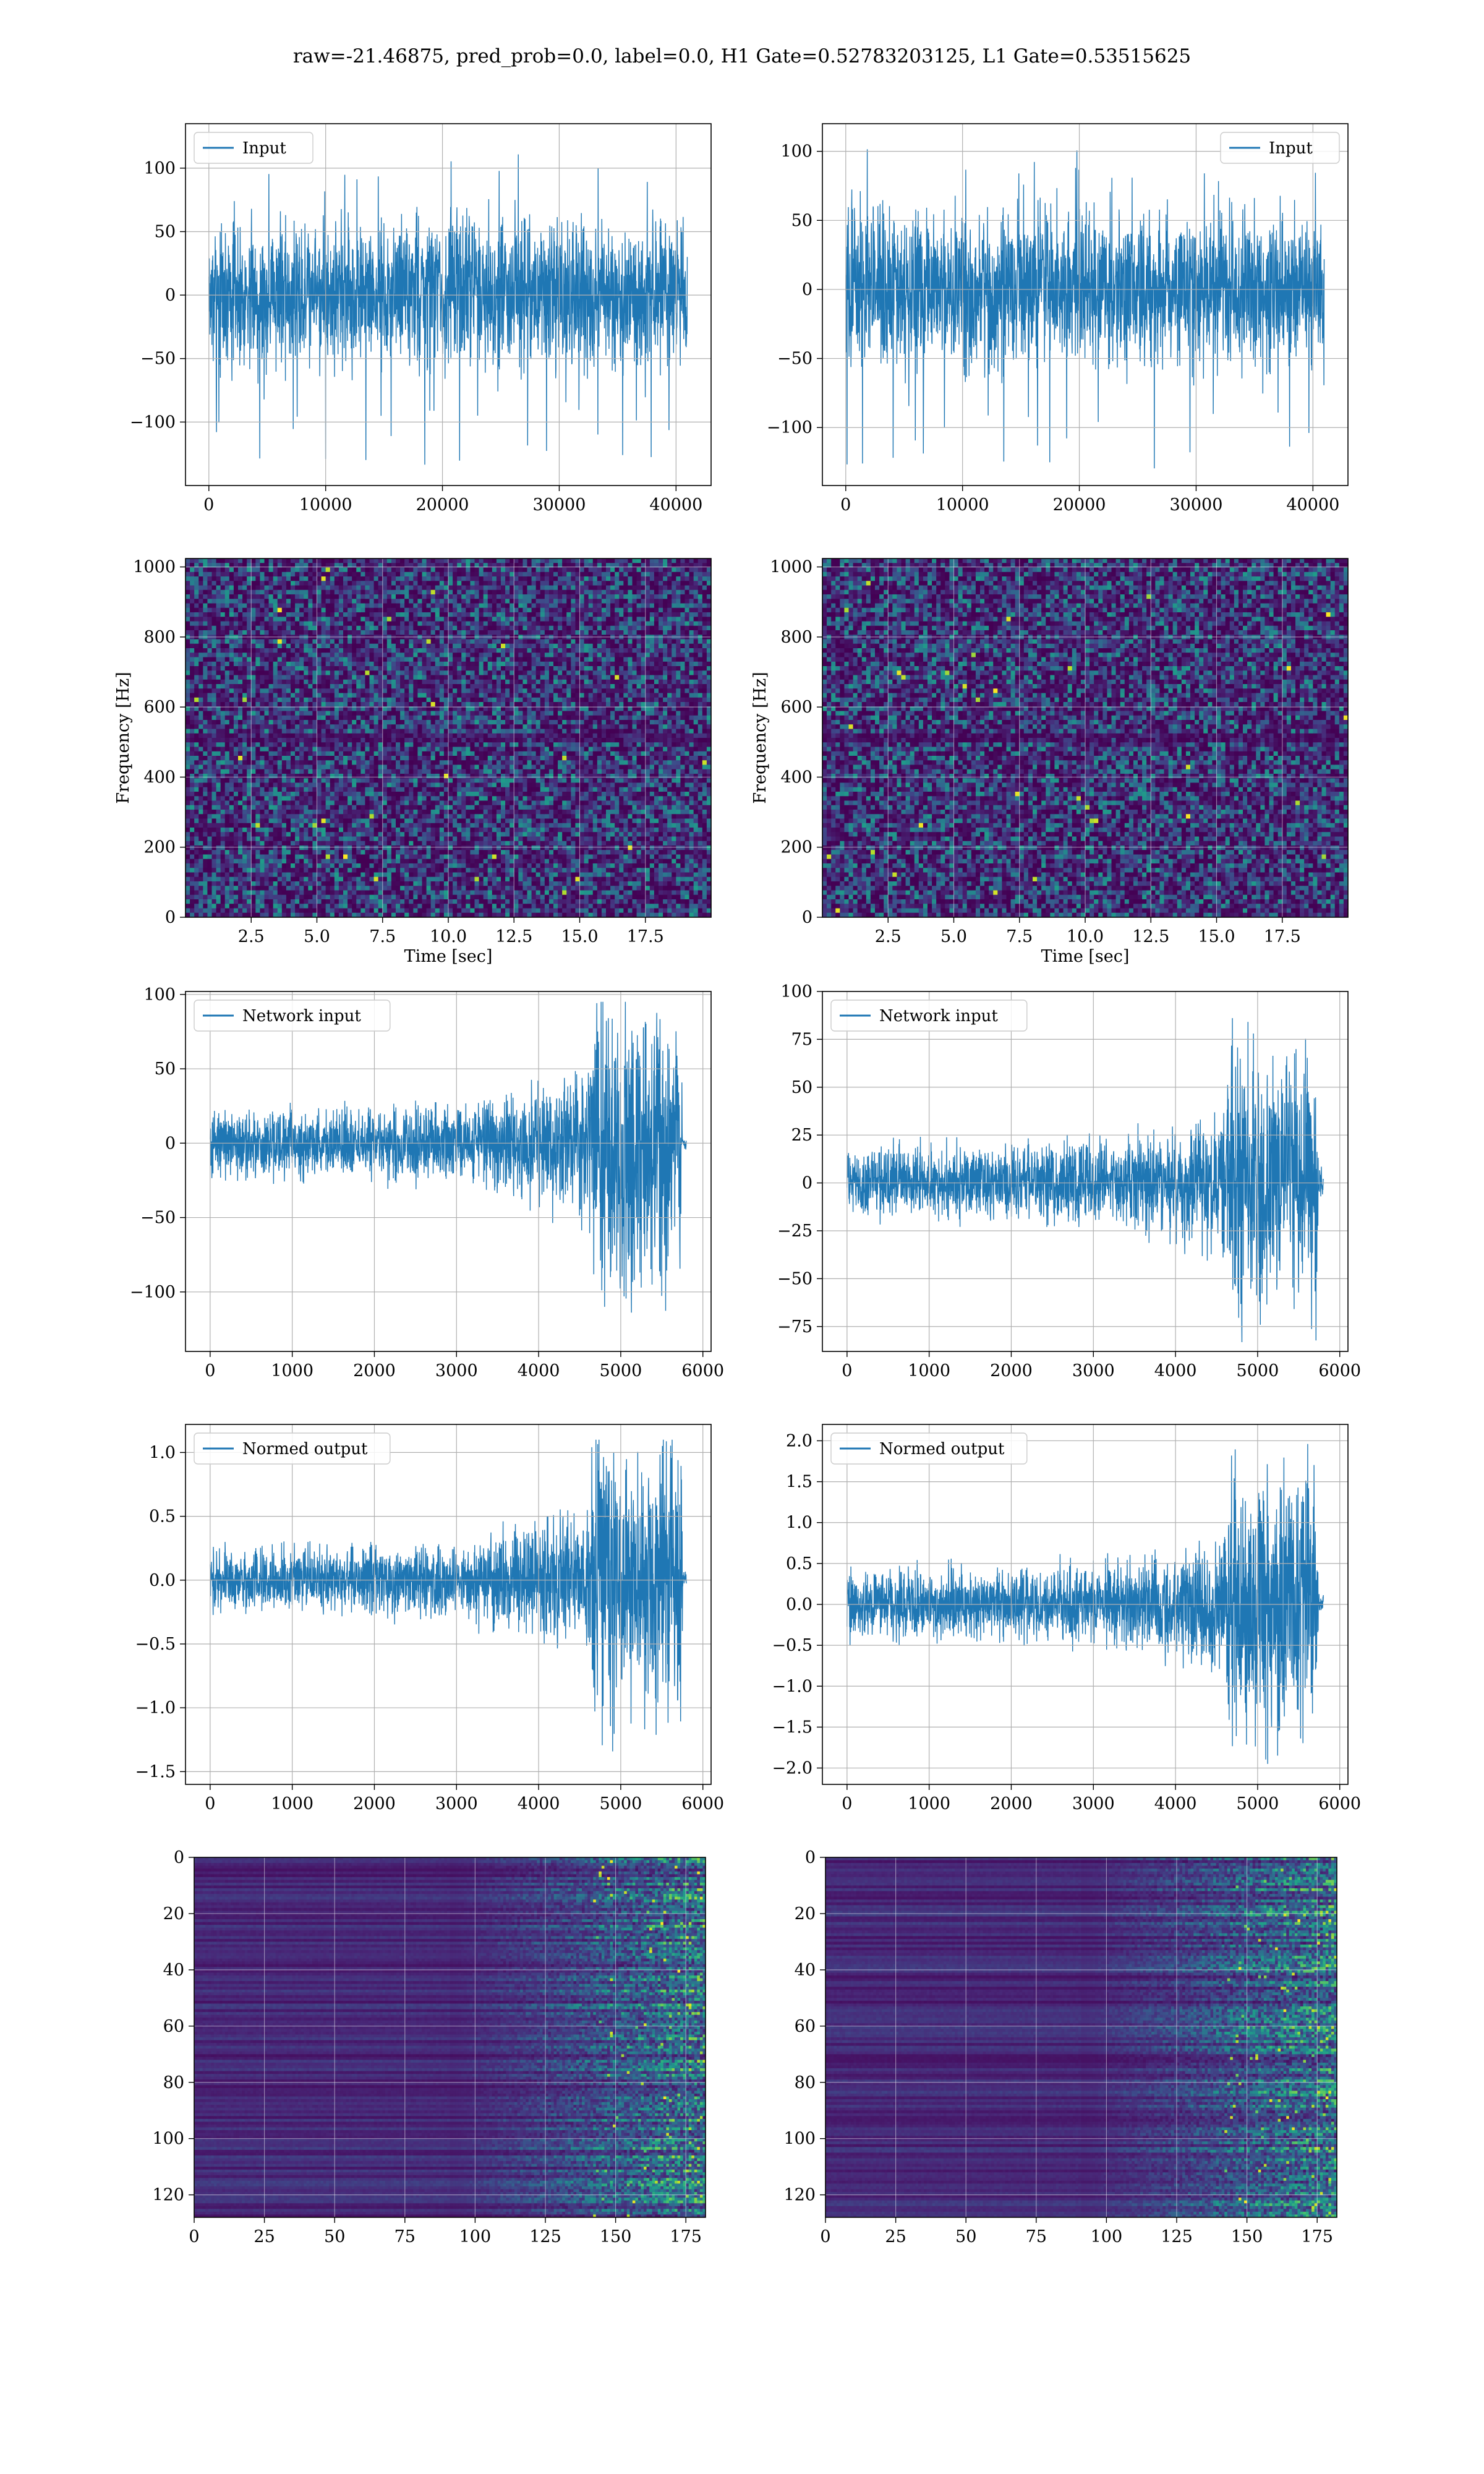 The width and height of the screenshot is (1484, 2474). Describe the element at coordinates (173, 2082) in the screenshot. I see `y-tick-label: 80` at that location.